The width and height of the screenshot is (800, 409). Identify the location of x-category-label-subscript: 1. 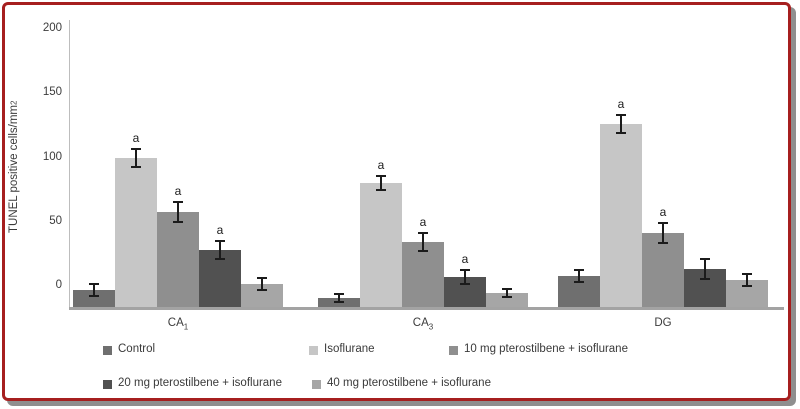
(186, 327).